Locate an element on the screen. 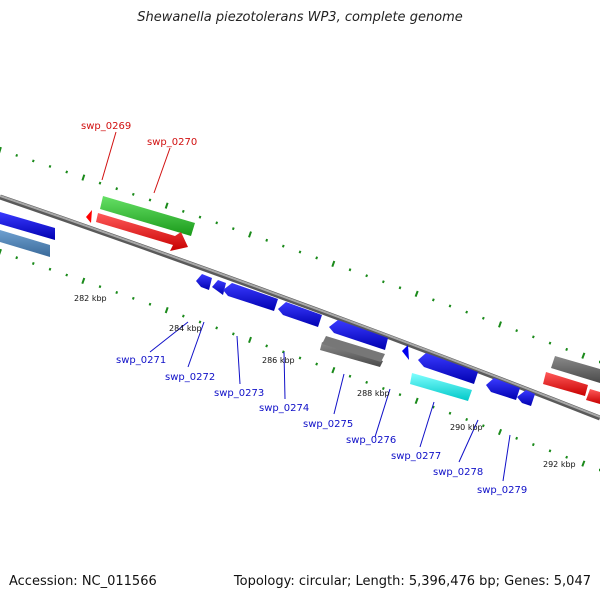 This screenshot has height=600, width=600. label-swp_0271: swp_0271 is located at coordinates (141, 360).